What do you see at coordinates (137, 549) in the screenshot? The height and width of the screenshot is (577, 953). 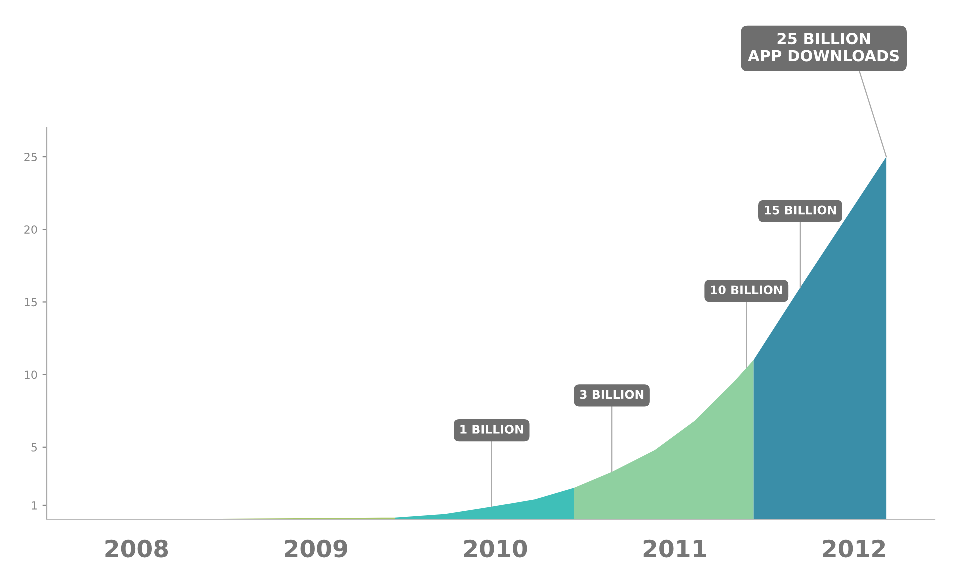 I see `x-tick-label: 2008` at bounding box center [137, 549].